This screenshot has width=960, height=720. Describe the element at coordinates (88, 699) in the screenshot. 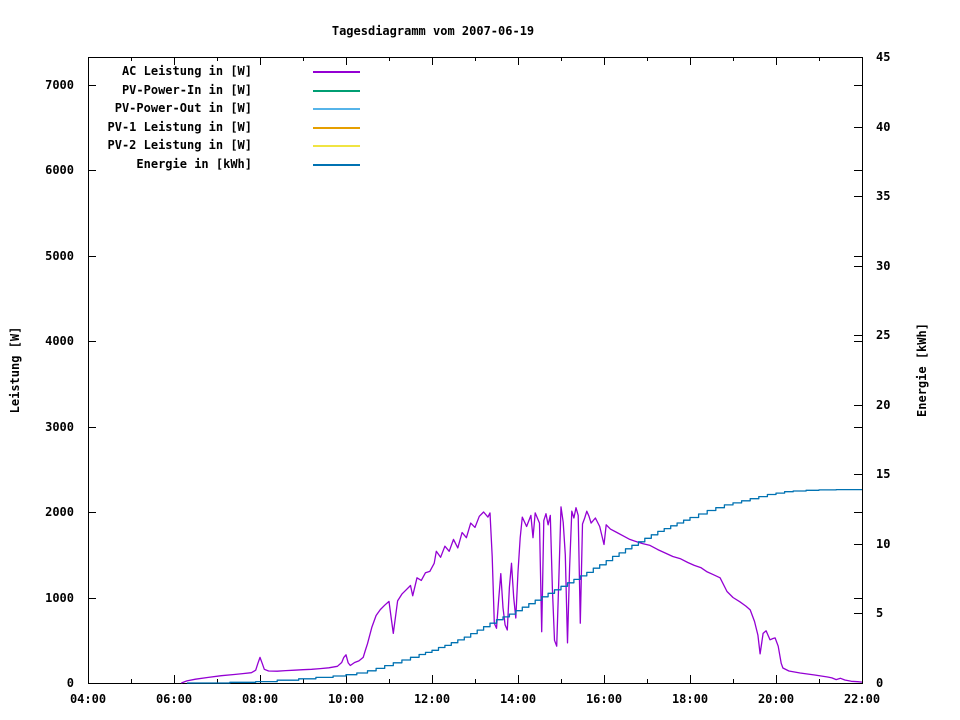

I see `x-axis-tick-label: 04:00` at that location.